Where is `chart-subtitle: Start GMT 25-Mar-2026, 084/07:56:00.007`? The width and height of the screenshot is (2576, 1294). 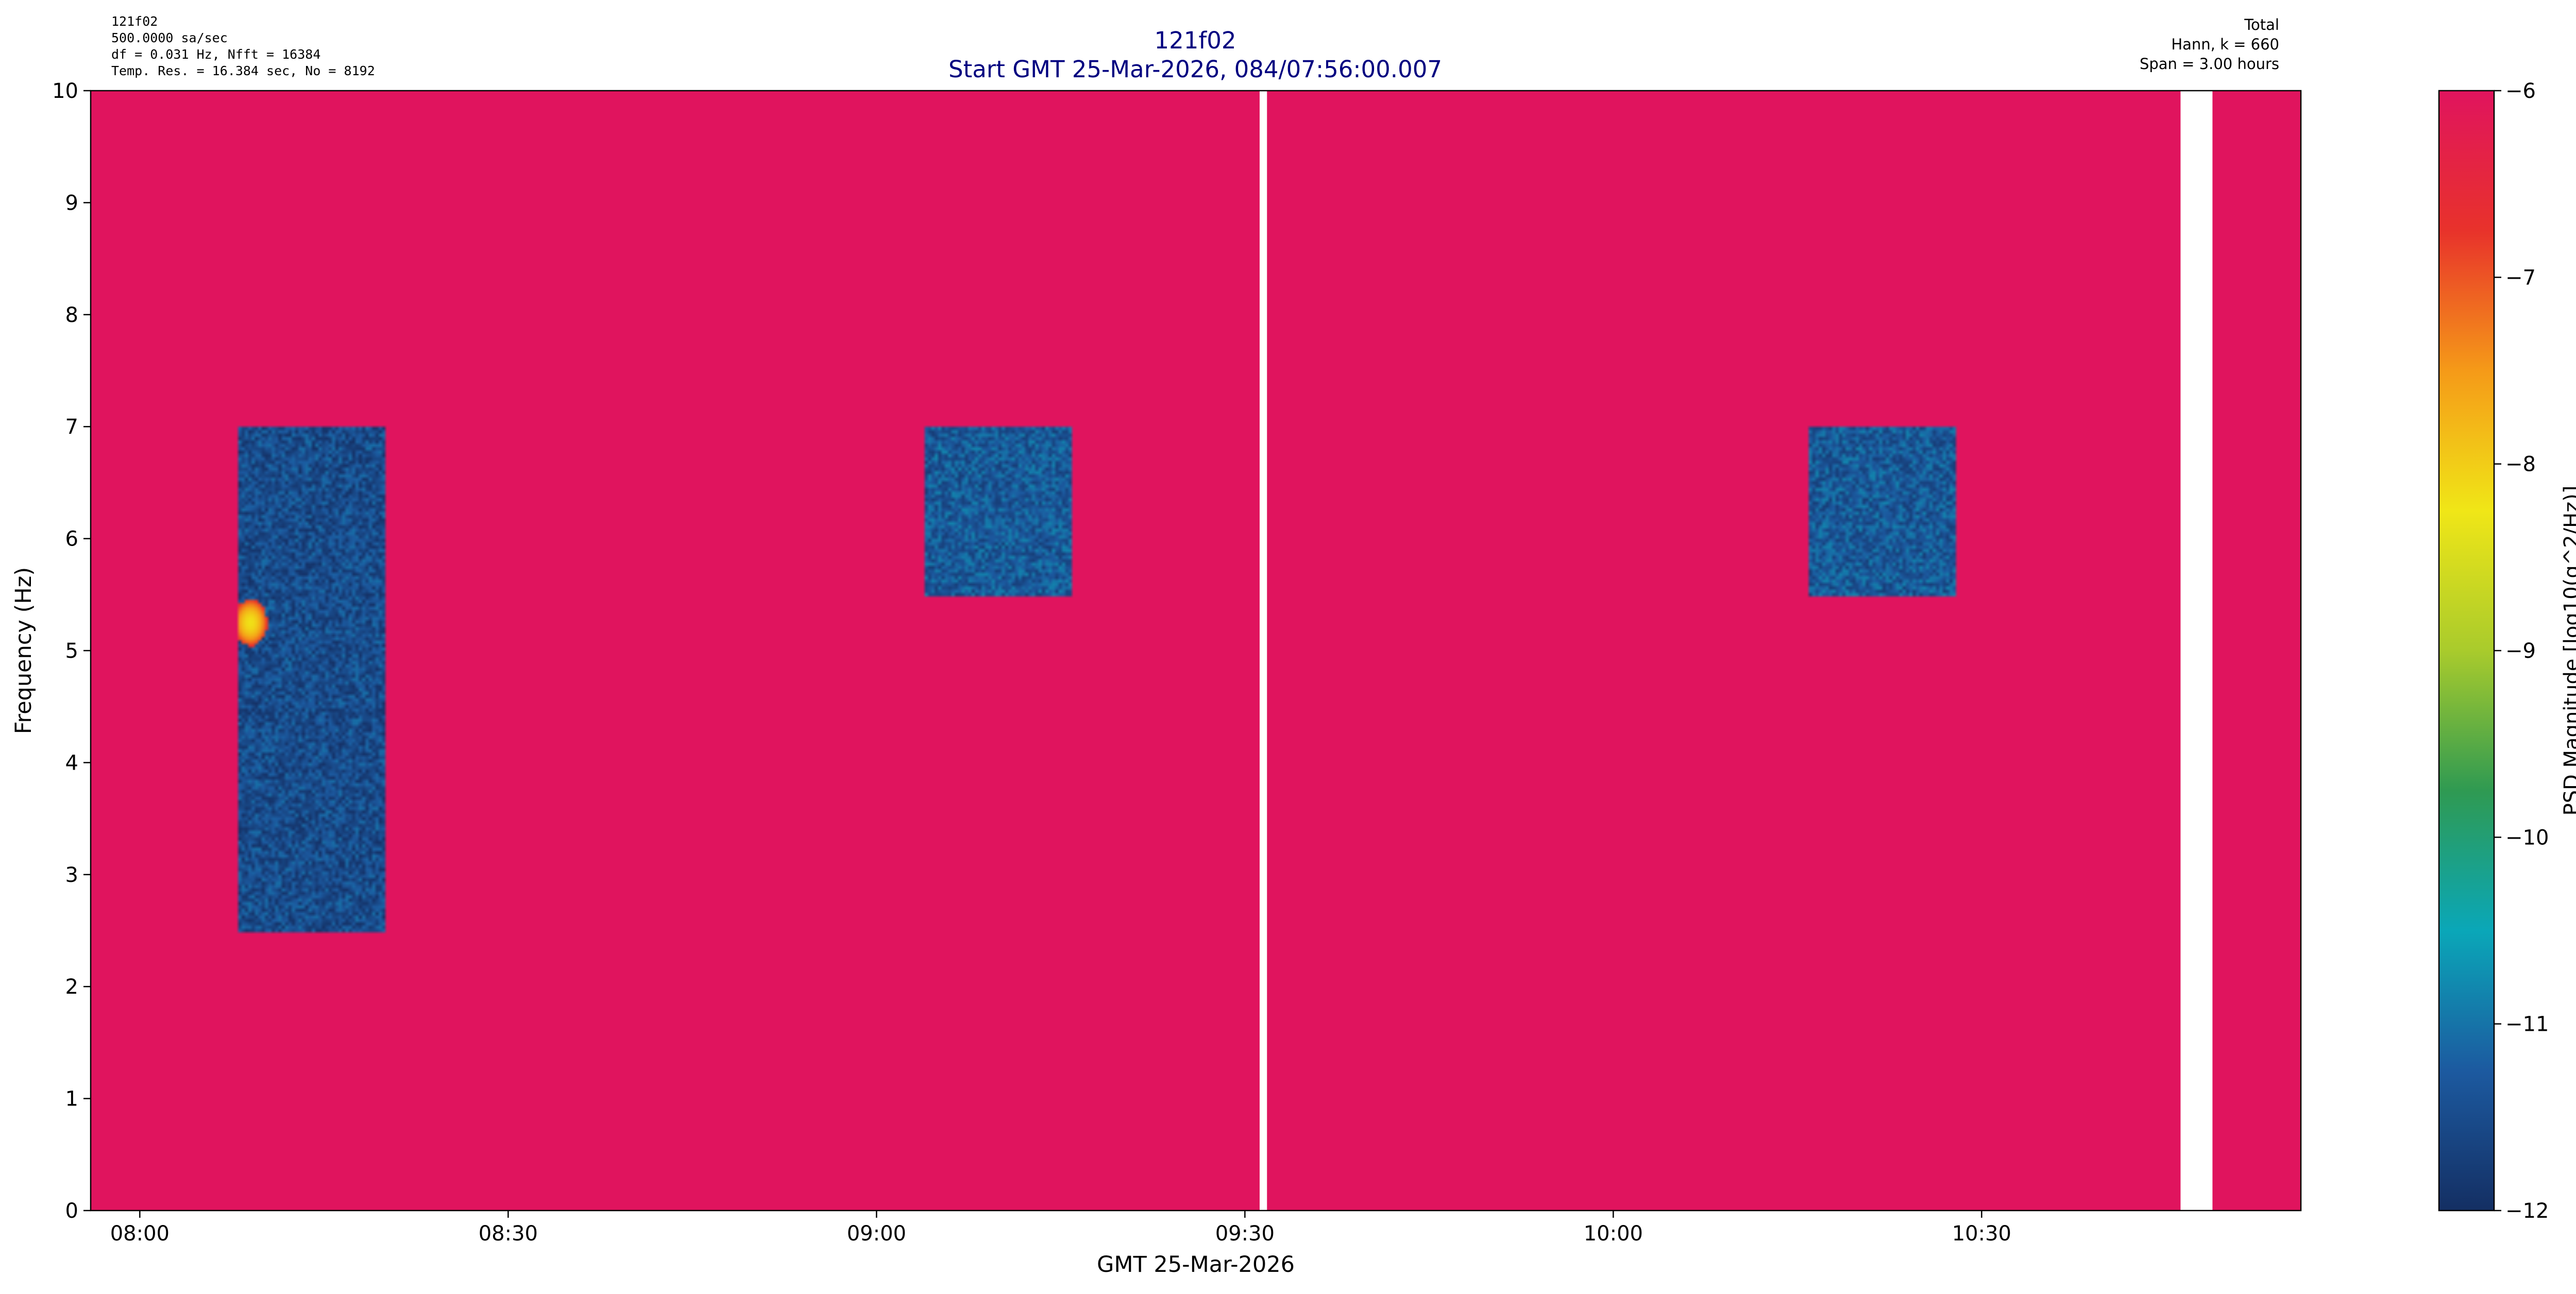 chart-subtitle: Start GMT 25-Mar-2026, 084/07:56:00.007 is located at coordinates (1195, 69).